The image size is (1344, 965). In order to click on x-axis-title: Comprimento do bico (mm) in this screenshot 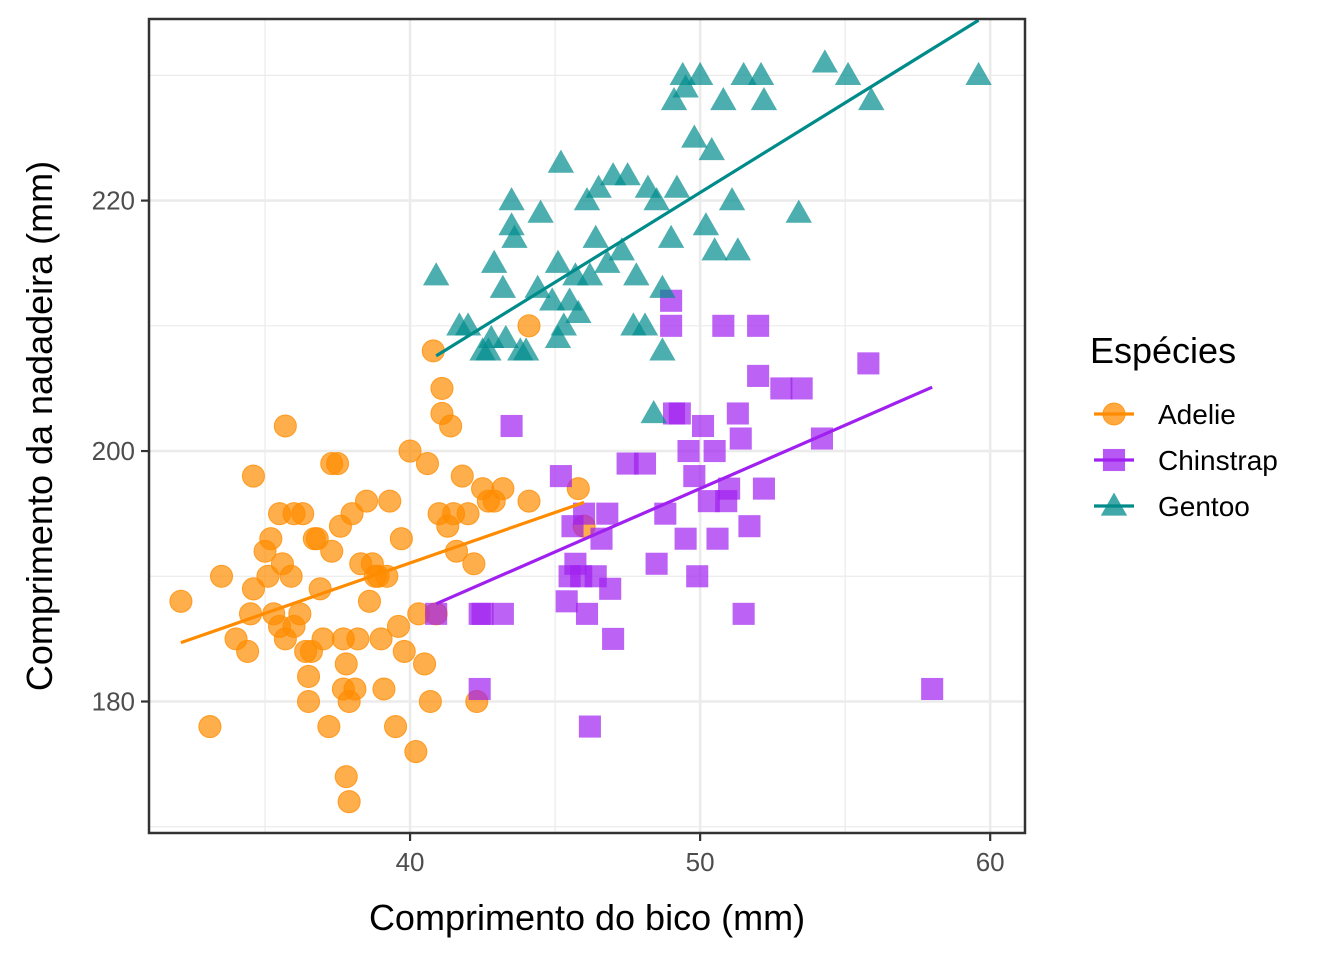, I will do `click(587, 917)`.